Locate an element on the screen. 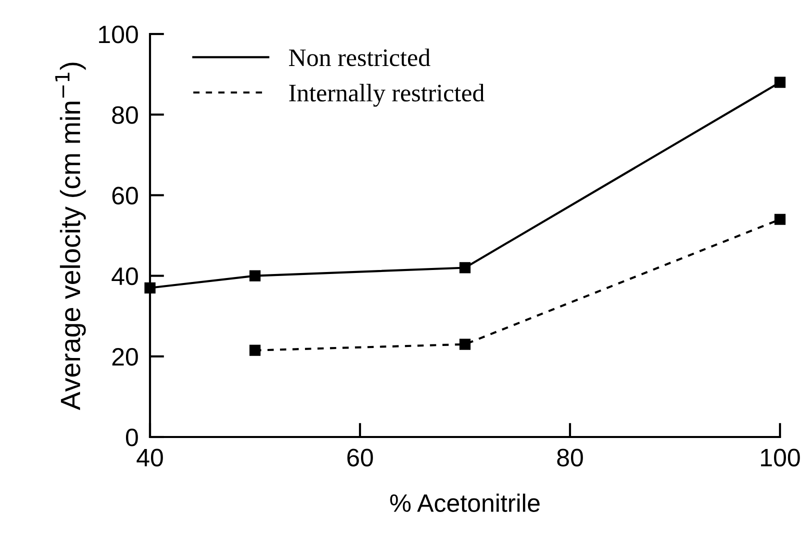 The image size is (810, 547). y-tick-label: 100 is located at coordinates (118, 35).